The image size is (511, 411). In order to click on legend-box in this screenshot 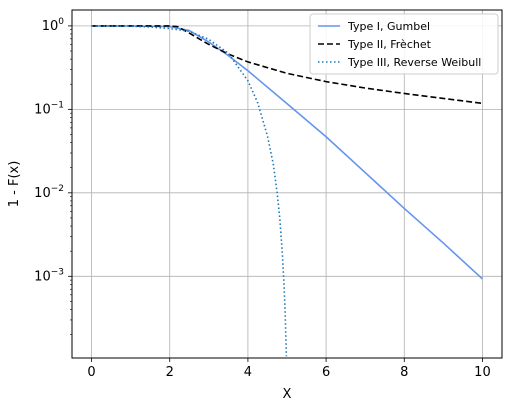, I will do `click(404, 44)`.